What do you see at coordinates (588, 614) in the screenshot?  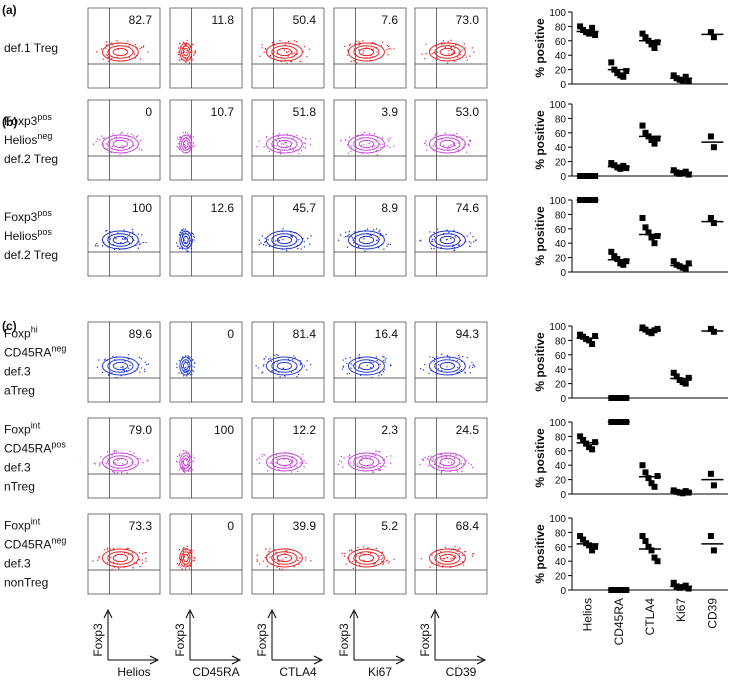 I see `x-tick-label: Helios` at bounding box center [588, 614].